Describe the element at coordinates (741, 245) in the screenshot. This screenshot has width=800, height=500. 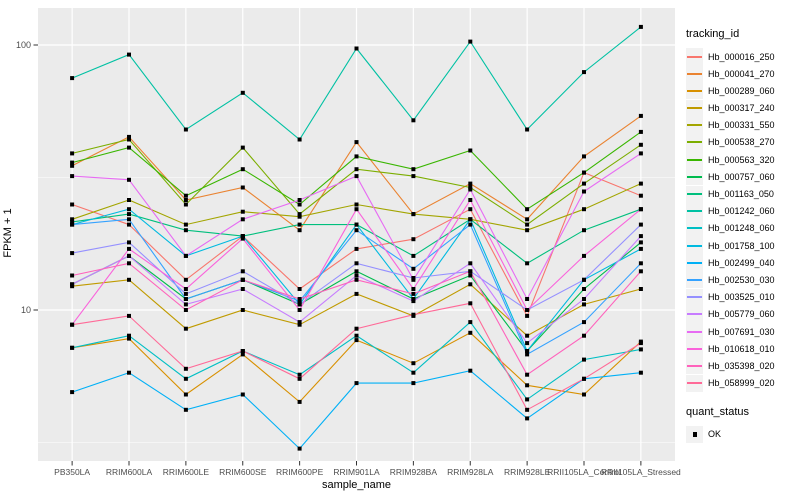
I see `legend-label: Hb_001758_100` at that location.